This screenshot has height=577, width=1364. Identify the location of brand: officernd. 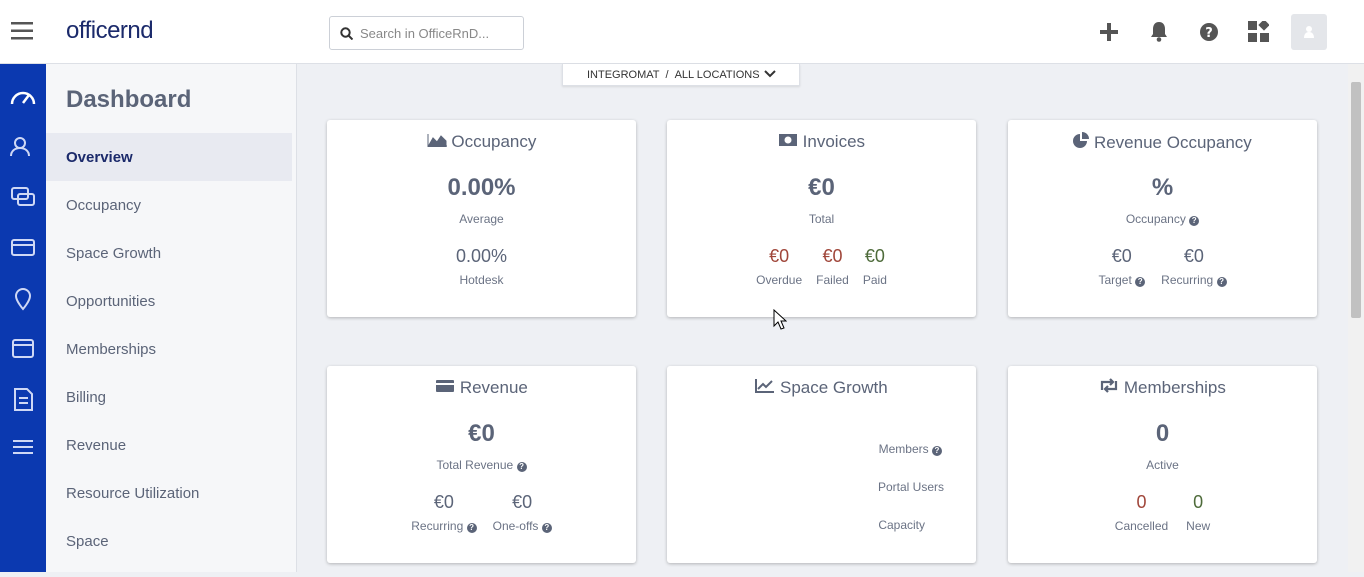
(110, 30).